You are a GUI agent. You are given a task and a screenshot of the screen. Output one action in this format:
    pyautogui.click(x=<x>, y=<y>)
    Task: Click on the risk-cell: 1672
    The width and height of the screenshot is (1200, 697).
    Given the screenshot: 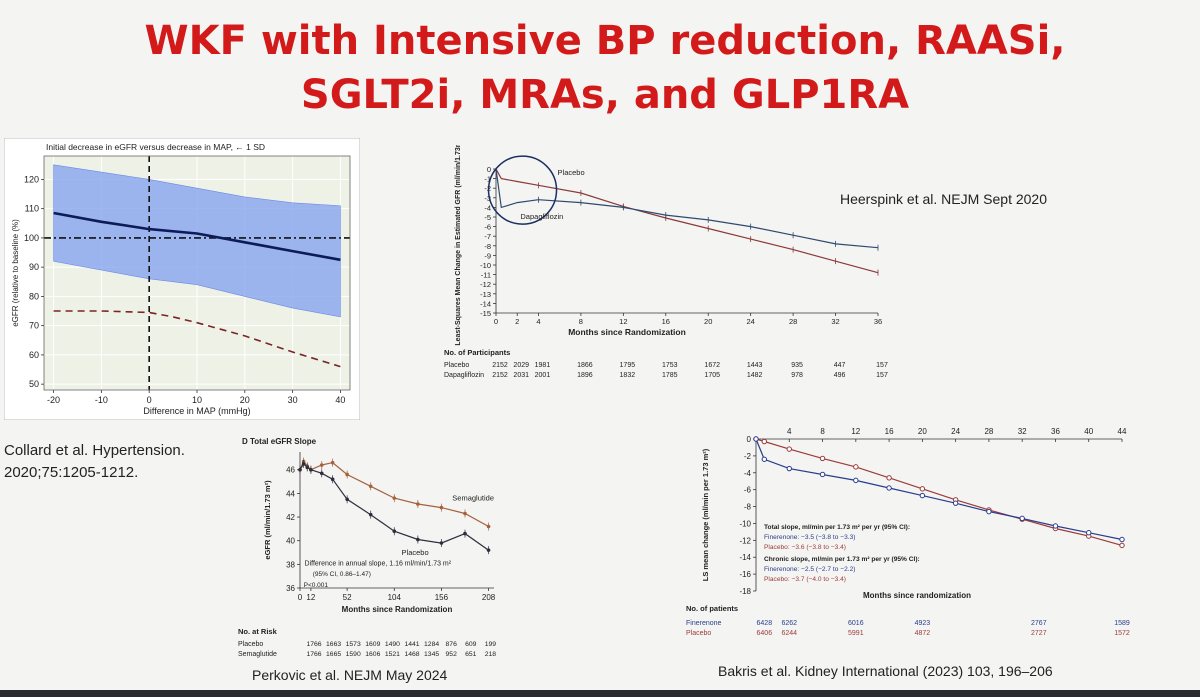 What is the action you would take?
    pyautogui.click(x=712, y=365)
    